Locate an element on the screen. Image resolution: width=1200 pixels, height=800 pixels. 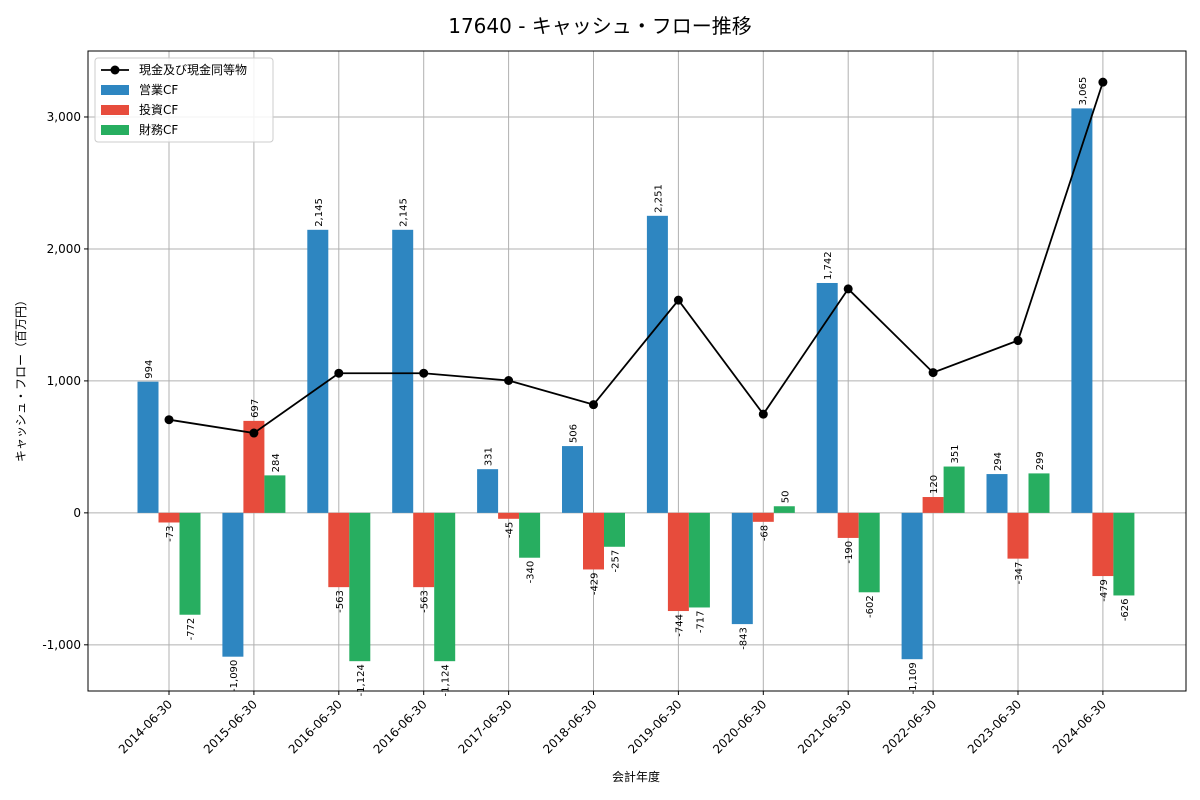
x-tick-label: 2014-06-30 is located at coordinates (145, 726).